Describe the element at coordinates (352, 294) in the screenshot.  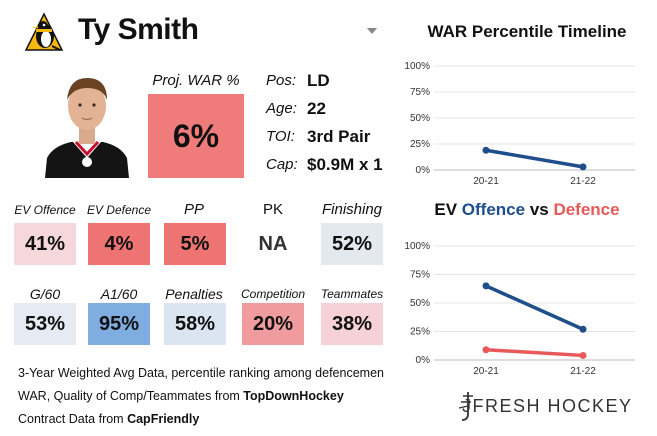
I see `teammates-label: Teammates` at that location.